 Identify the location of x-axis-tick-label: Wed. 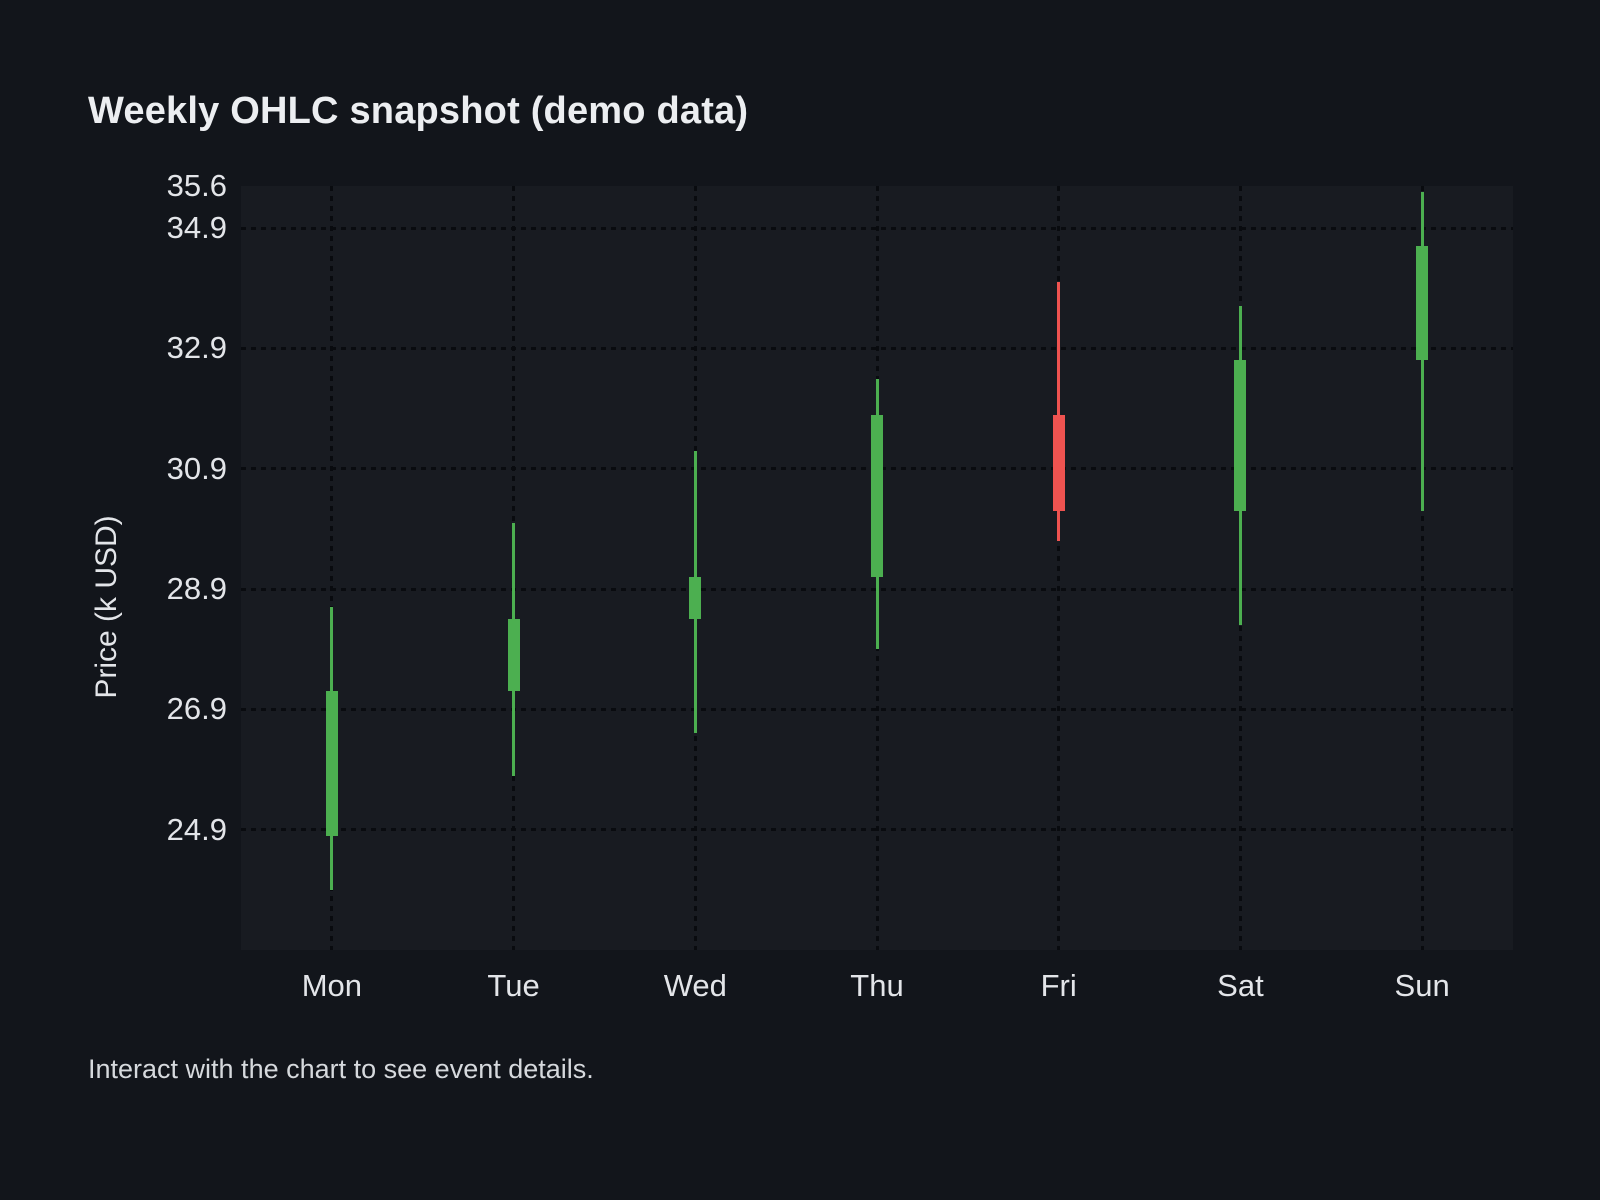
(695, 985).